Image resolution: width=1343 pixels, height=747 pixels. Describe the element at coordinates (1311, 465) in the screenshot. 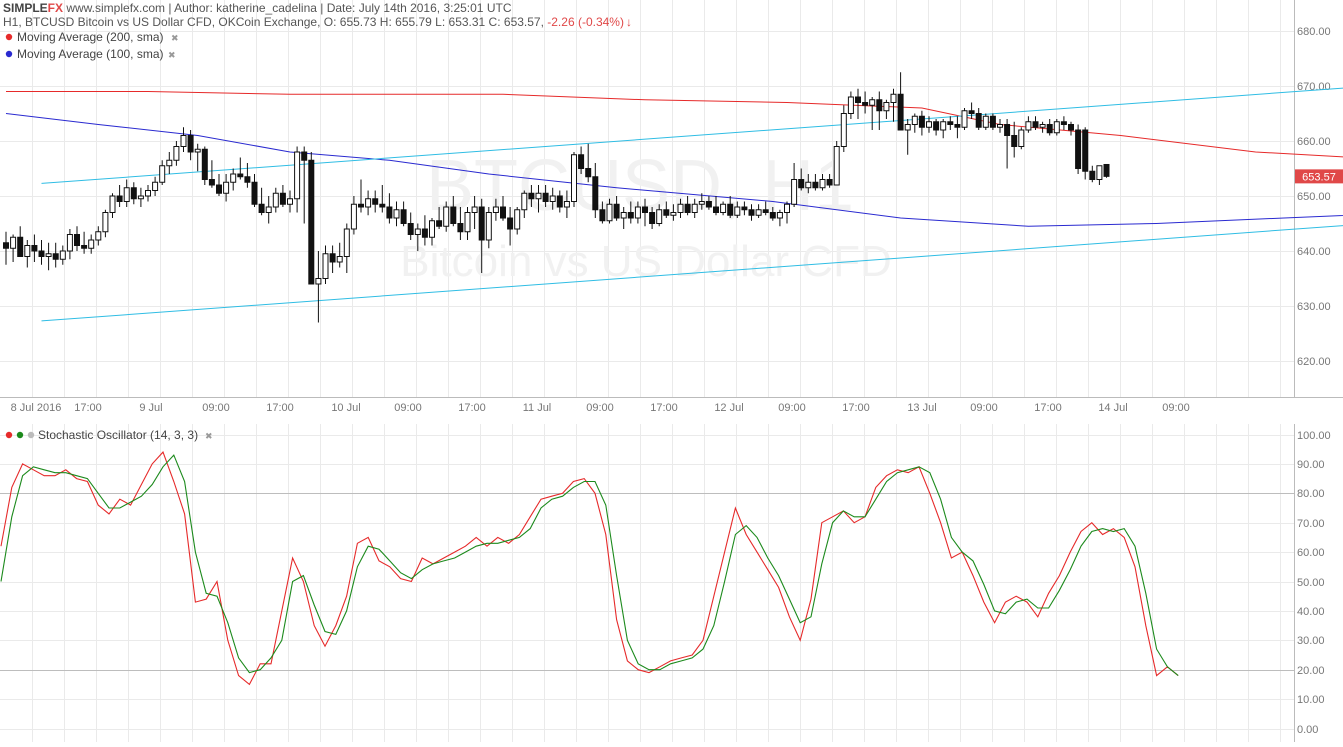

I see `osc-tick-label: 90.00` at that location.